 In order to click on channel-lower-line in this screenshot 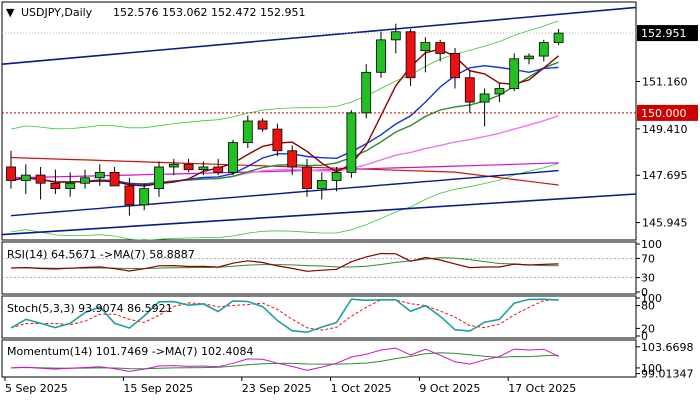, I will do `click(319, 214)`.